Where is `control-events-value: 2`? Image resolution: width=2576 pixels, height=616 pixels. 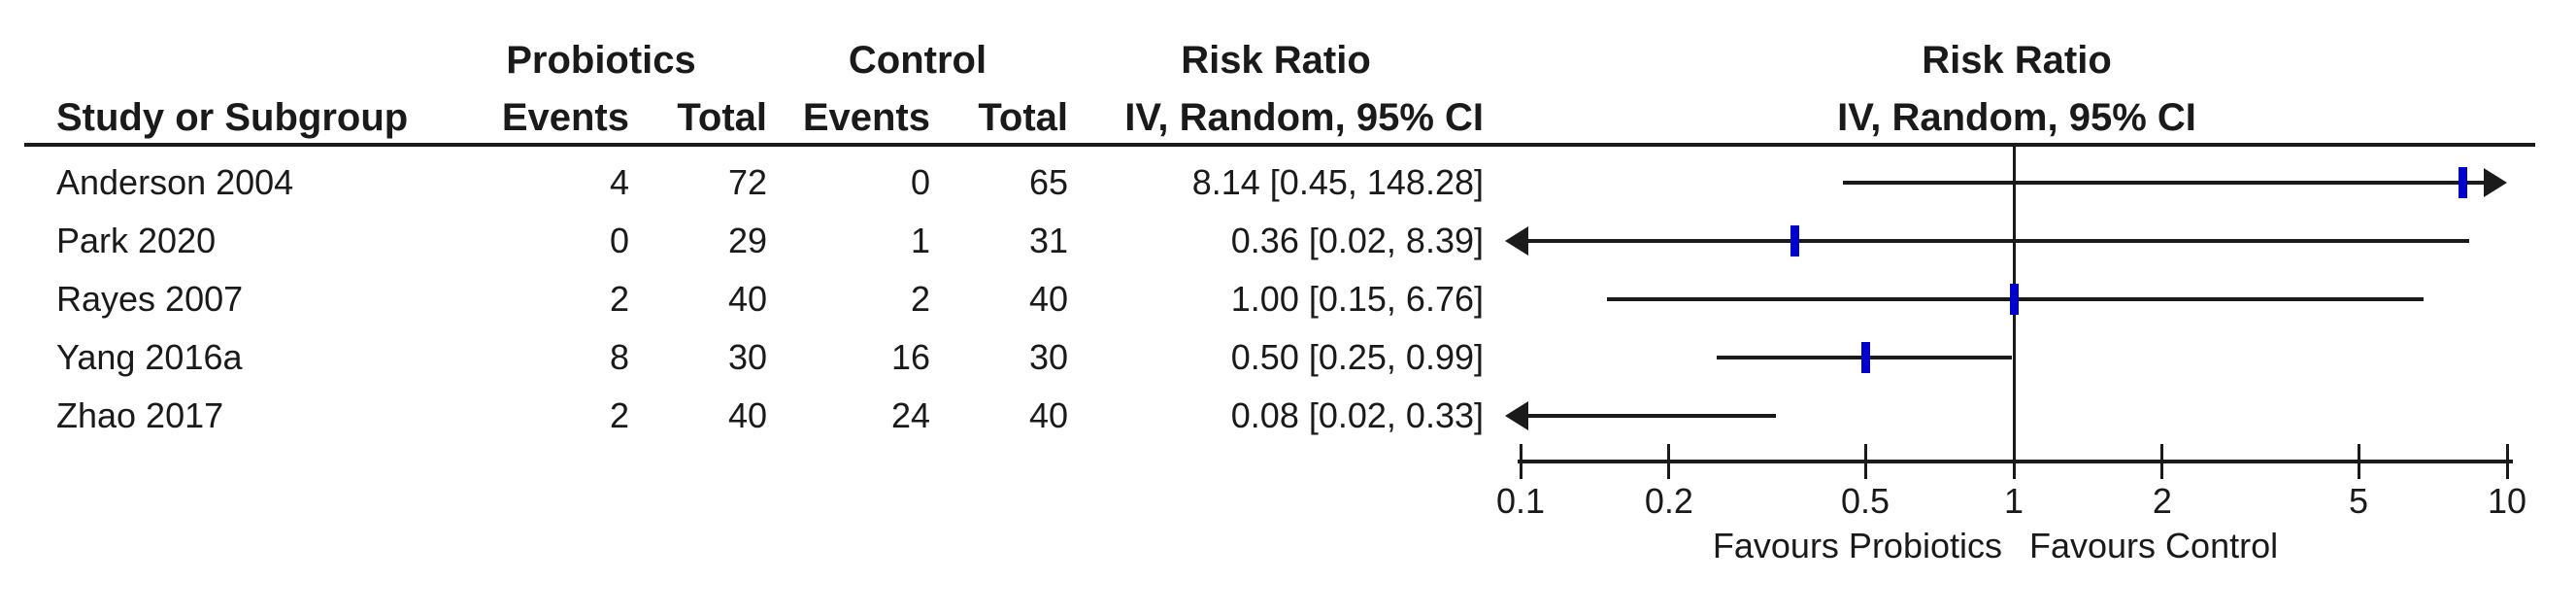 control-events-value: 2 is located at coordinates (920, 299).